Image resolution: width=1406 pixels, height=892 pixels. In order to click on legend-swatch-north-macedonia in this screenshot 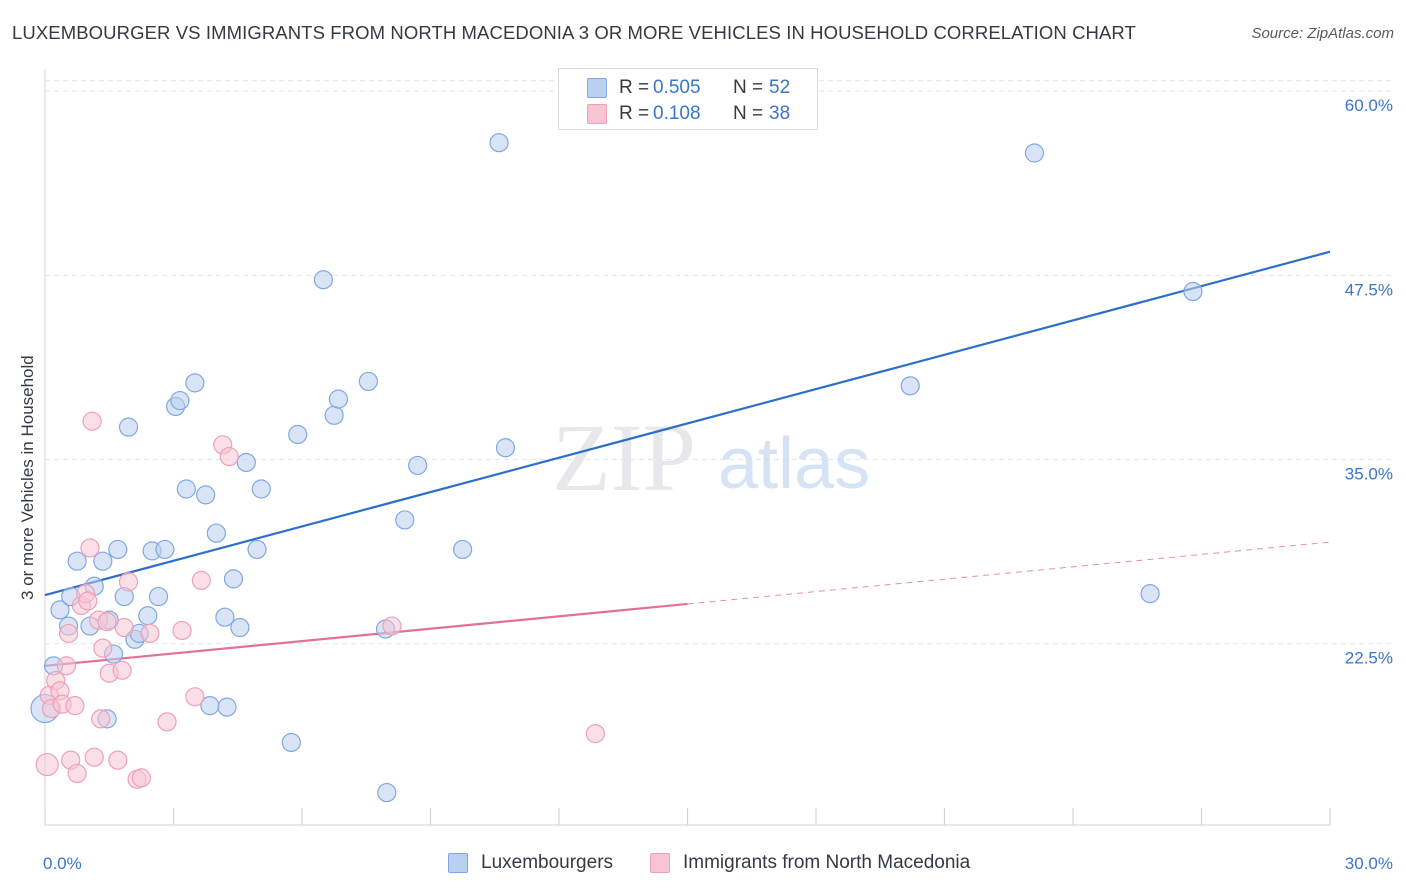, I will do `click(597, 114)`.